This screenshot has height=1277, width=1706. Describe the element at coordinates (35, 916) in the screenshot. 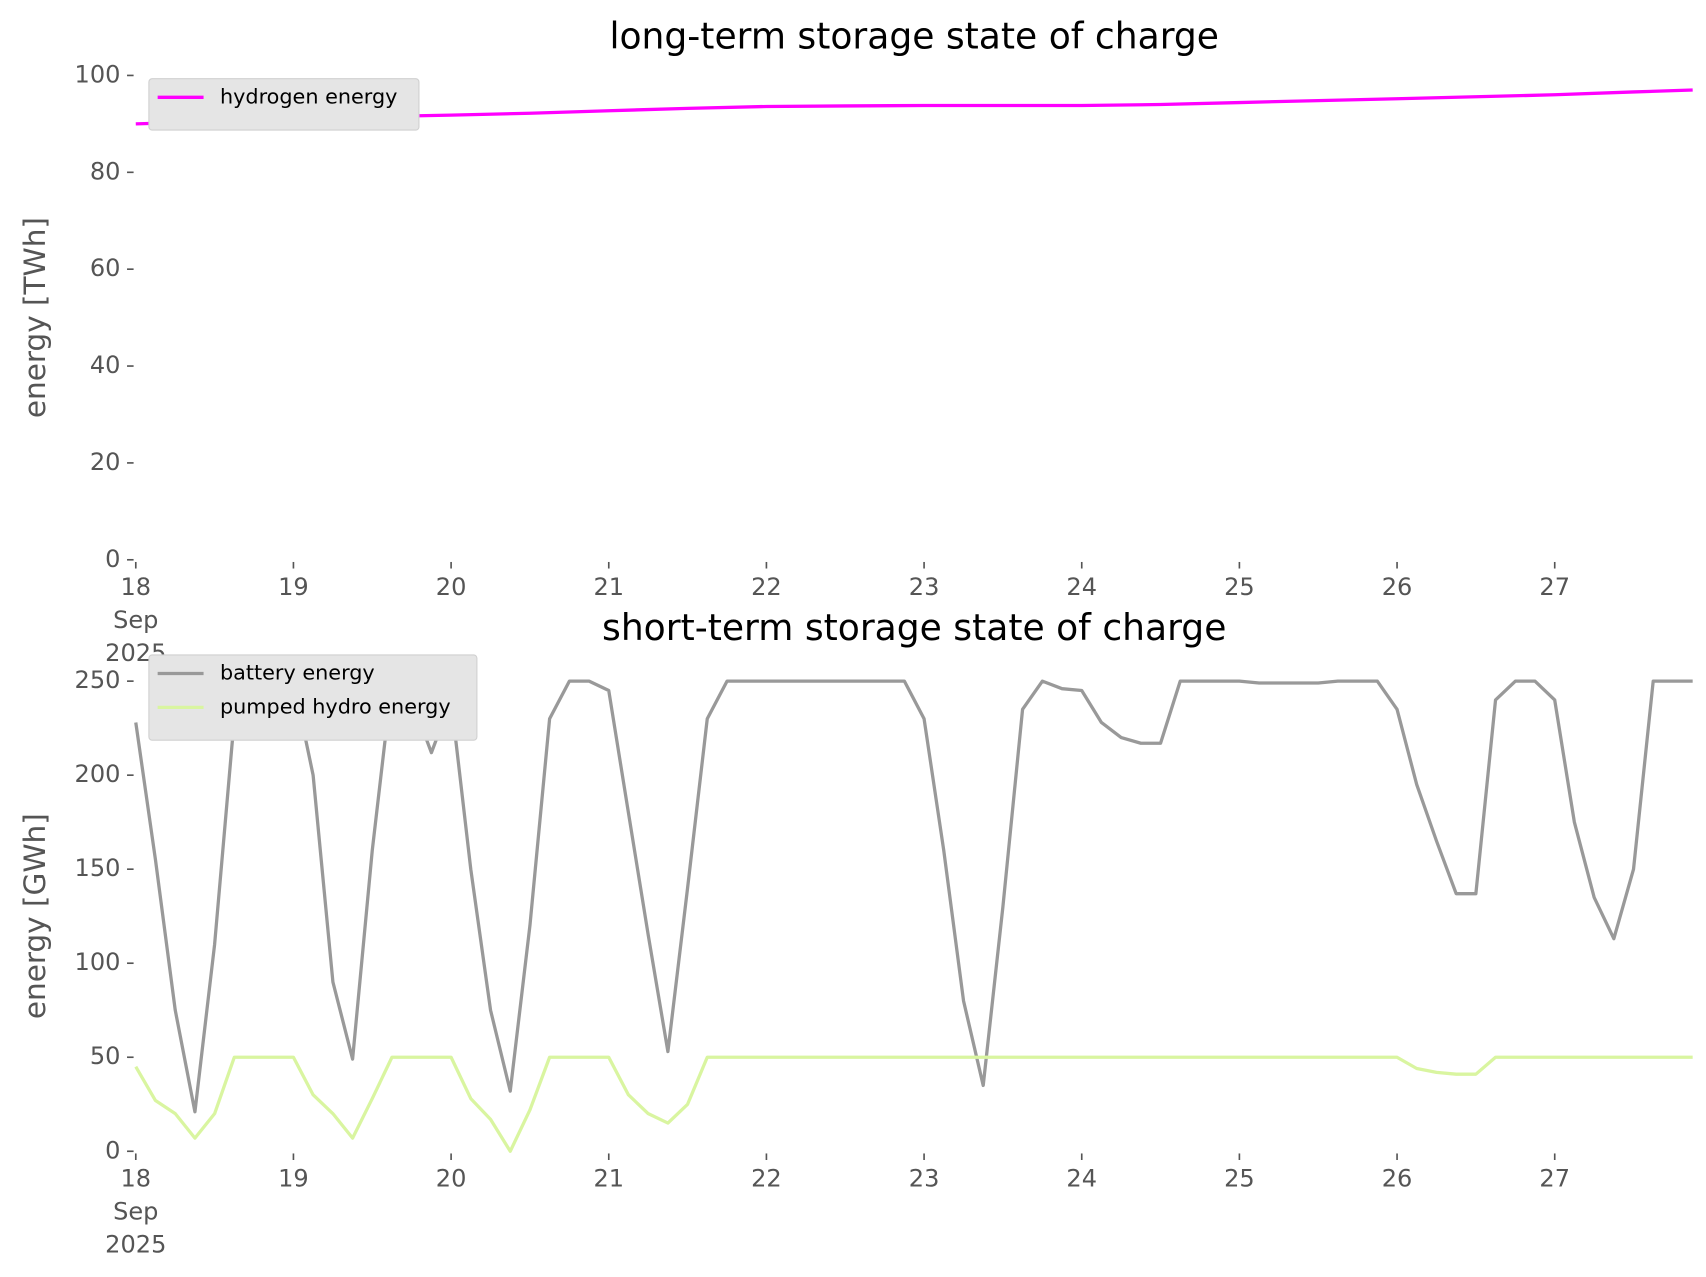

I see `y-axis-label: energy [GWh]` at that location.